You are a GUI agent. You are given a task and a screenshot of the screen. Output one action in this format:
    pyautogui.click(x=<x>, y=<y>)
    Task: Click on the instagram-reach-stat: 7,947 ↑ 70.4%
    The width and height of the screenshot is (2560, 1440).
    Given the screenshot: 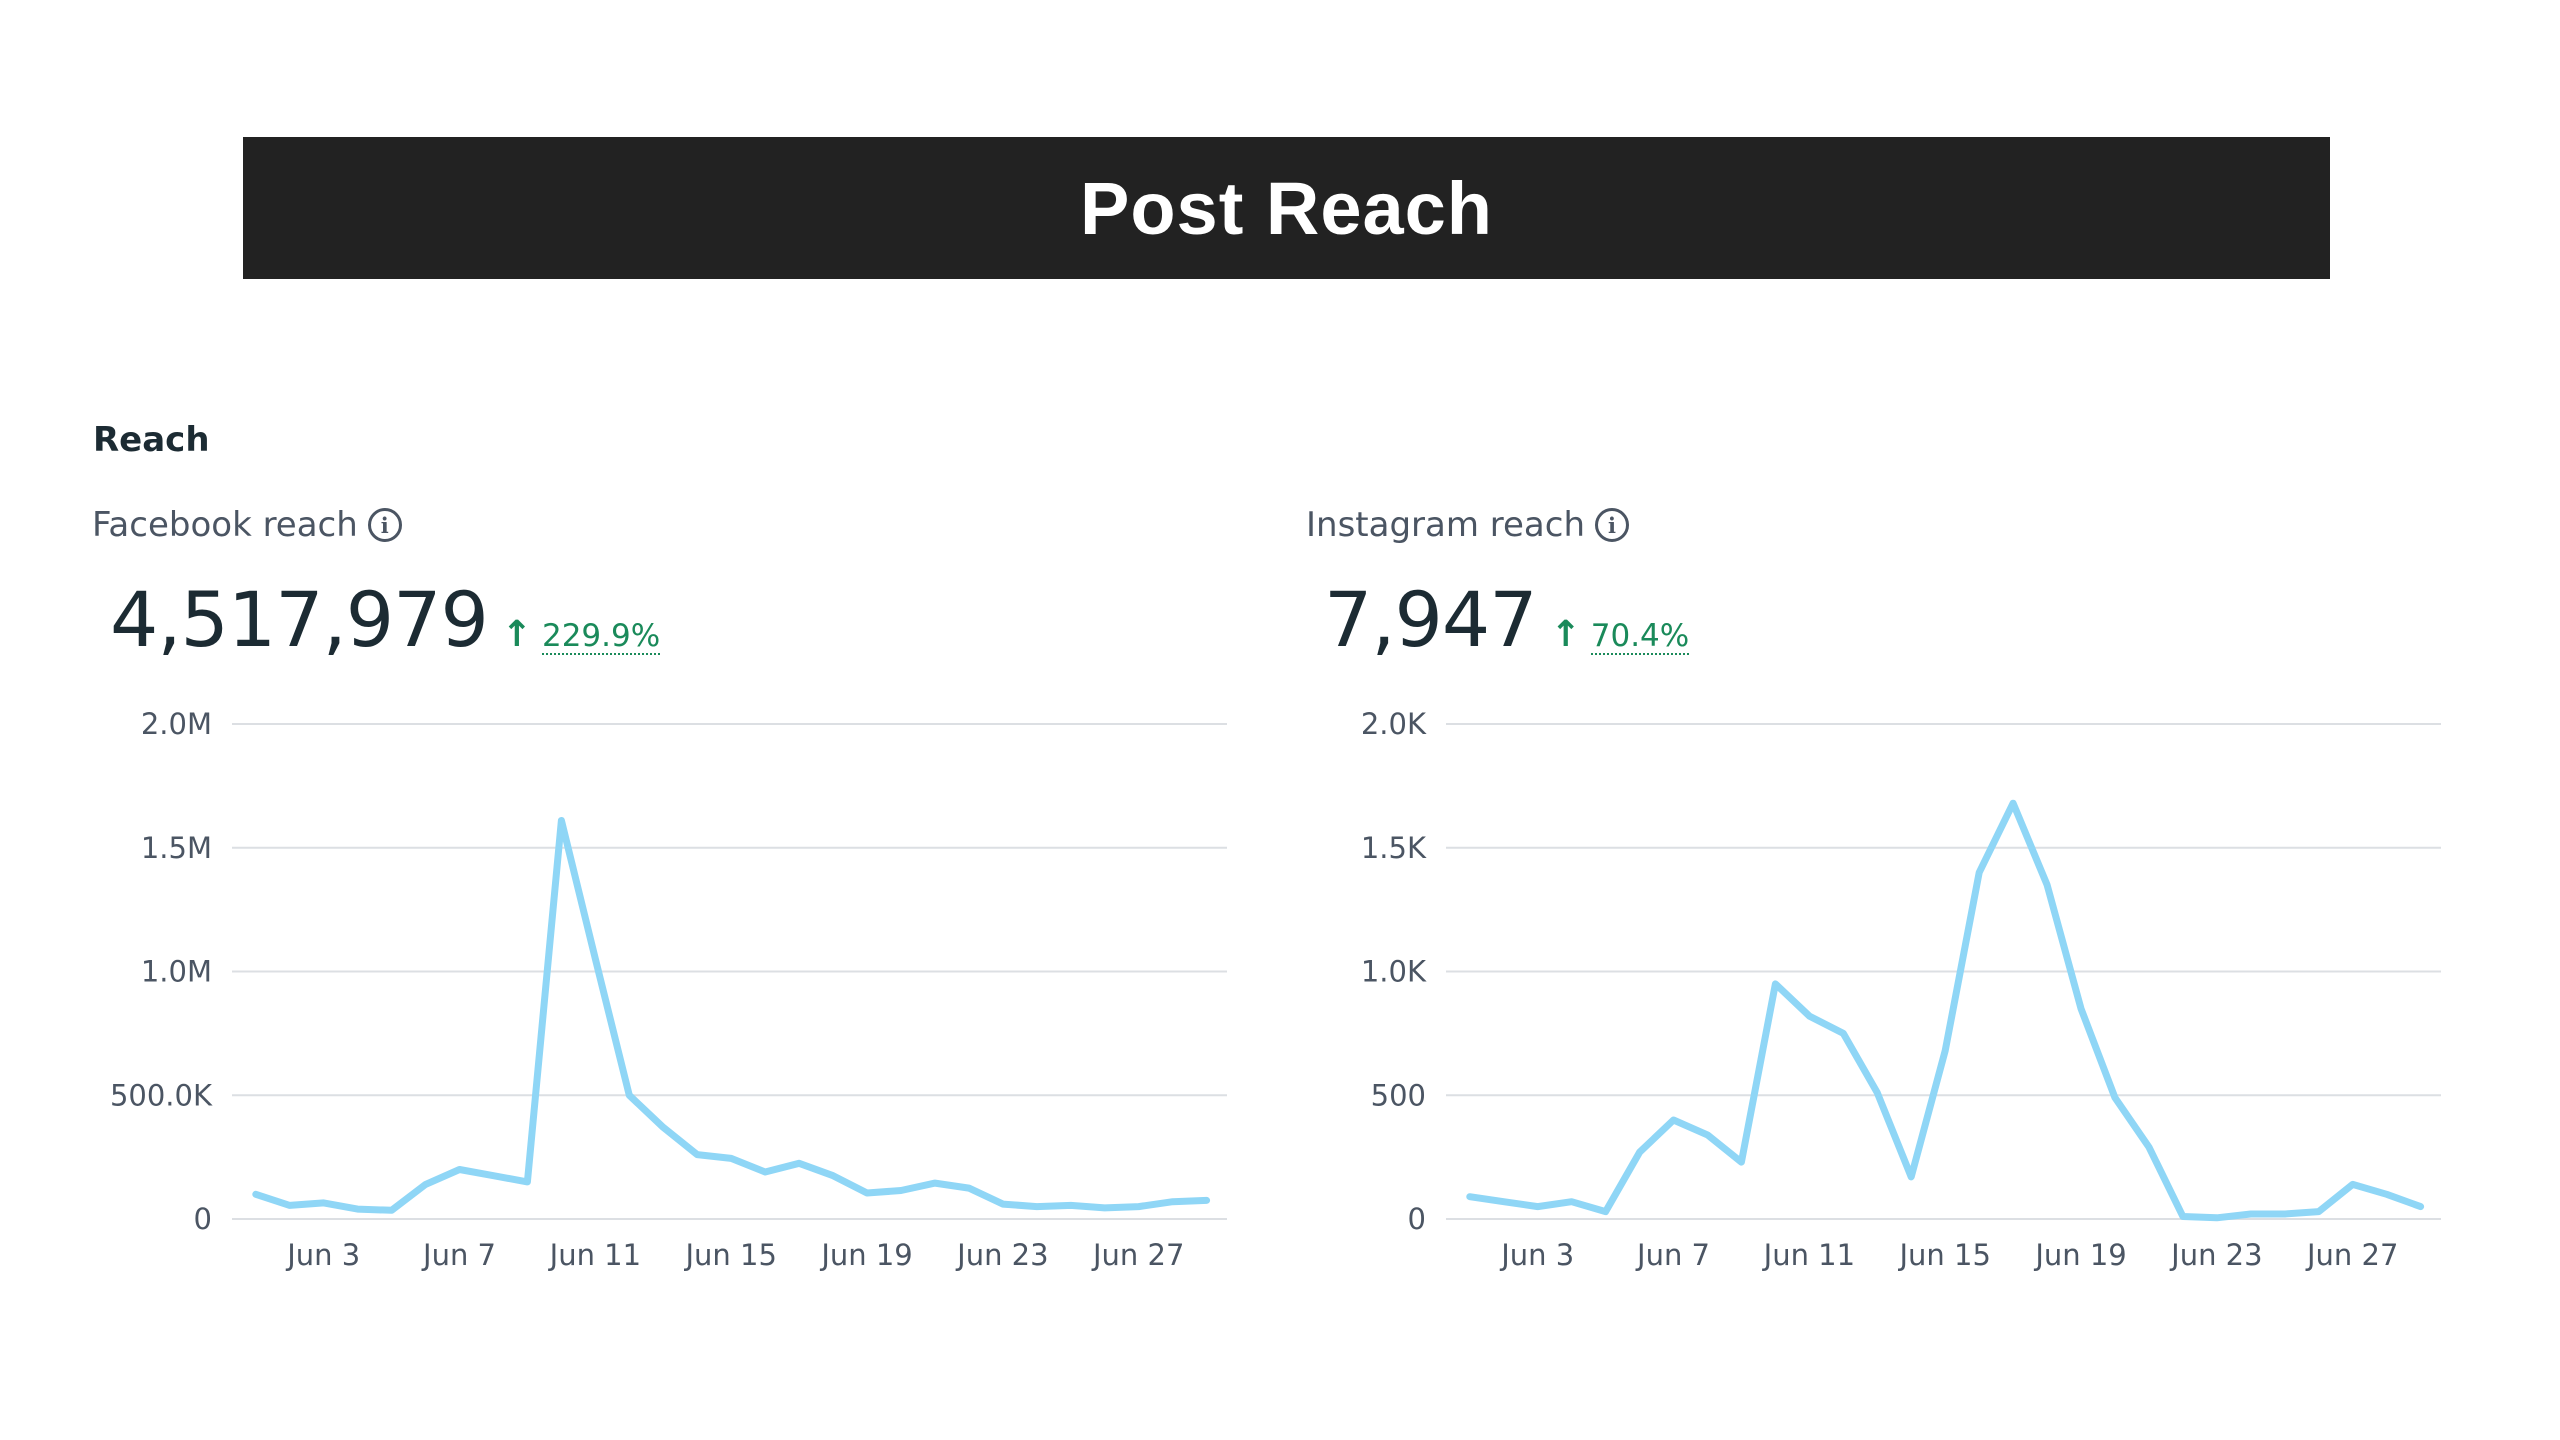 What is the action you would take?
    pyautogui.click(x=1507, y=619)
    